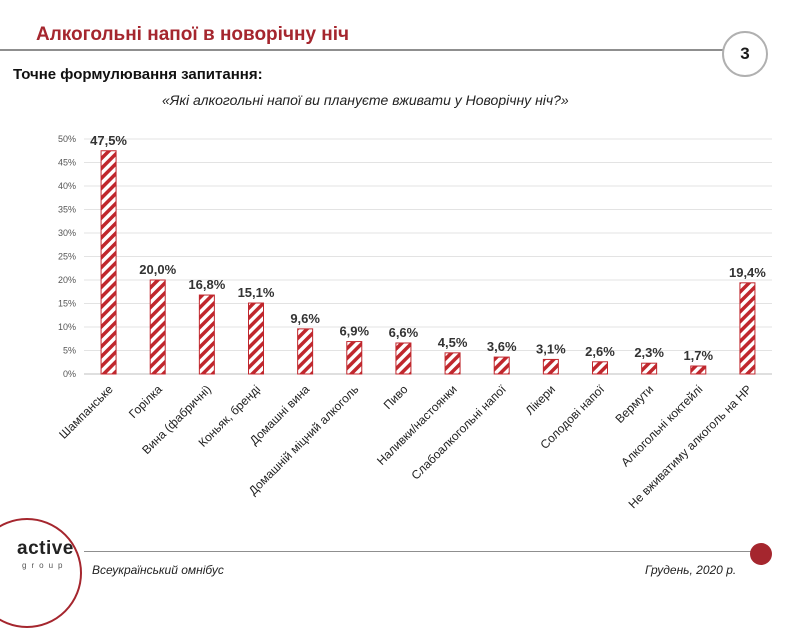 The image size is (800, 628). I want to click on value-label: 20,0%, so click(157, 269).